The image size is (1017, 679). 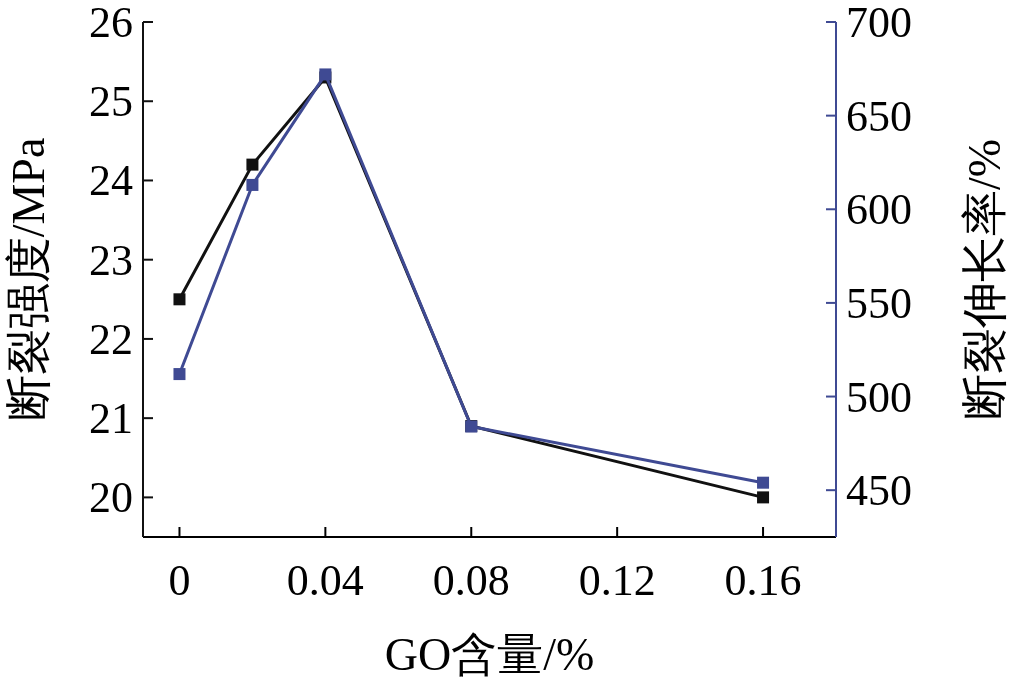 I want to click on y-tick-label: 26, so click(x=111, y=23).